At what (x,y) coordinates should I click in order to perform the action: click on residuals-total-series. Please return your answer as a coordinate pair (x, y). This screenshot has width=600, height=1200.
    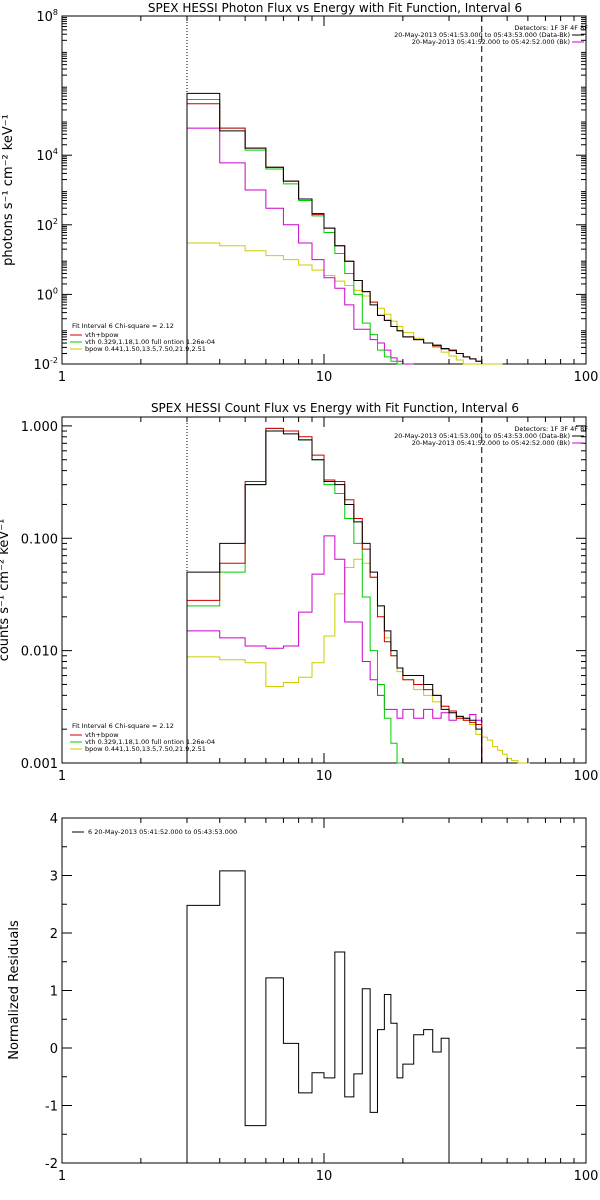
    Looking at the image, I should click on (318, 1016).